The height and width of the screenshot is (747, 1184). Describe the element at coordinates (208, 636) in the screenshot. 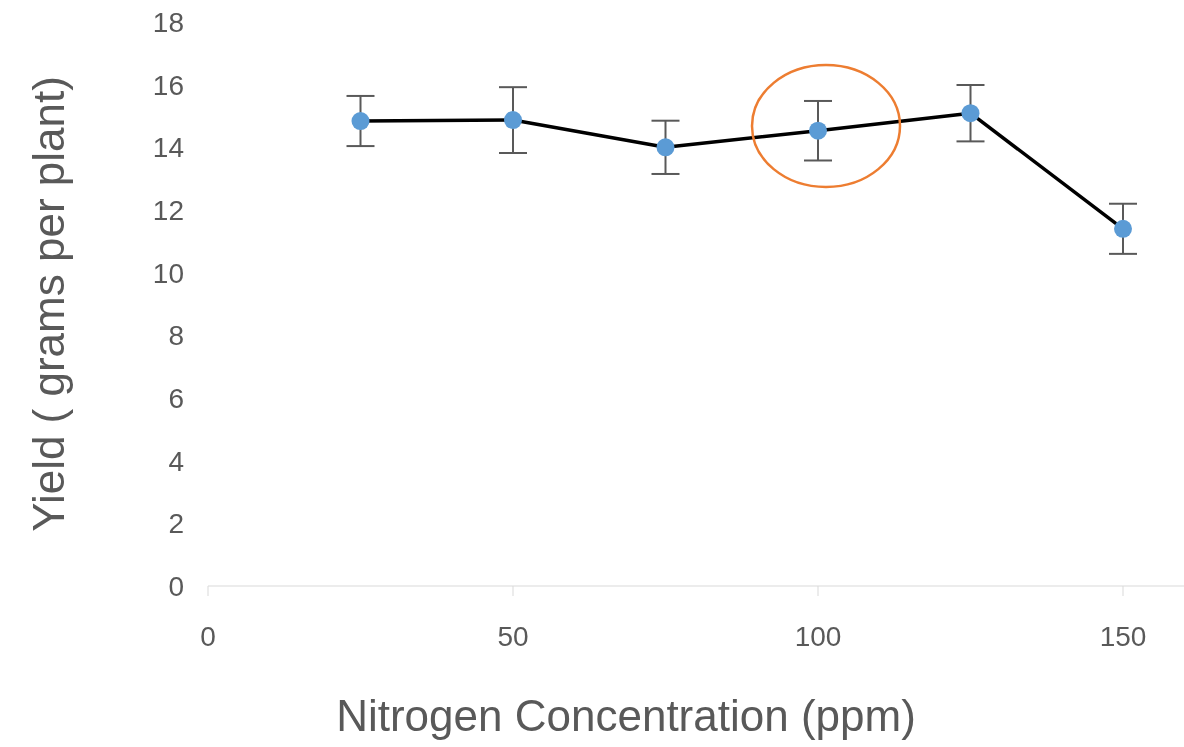

I see `x-tick-label: 0` at that location.